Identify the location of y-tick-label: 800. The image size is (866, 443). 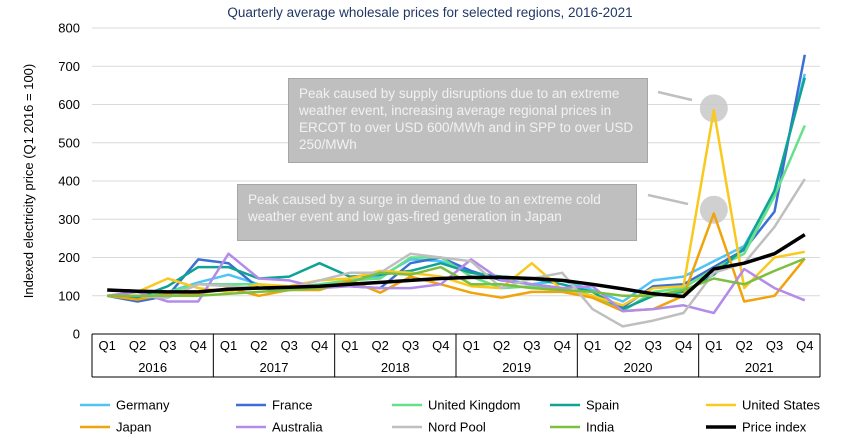
(69, 28).